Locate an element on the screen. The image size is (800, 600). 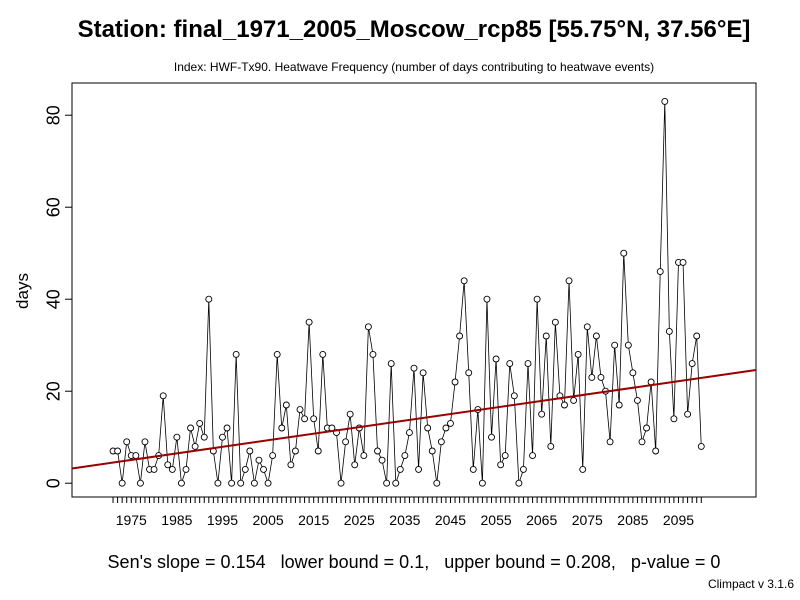
x-tick-label: 2025 is located at coordinates (359, 520).